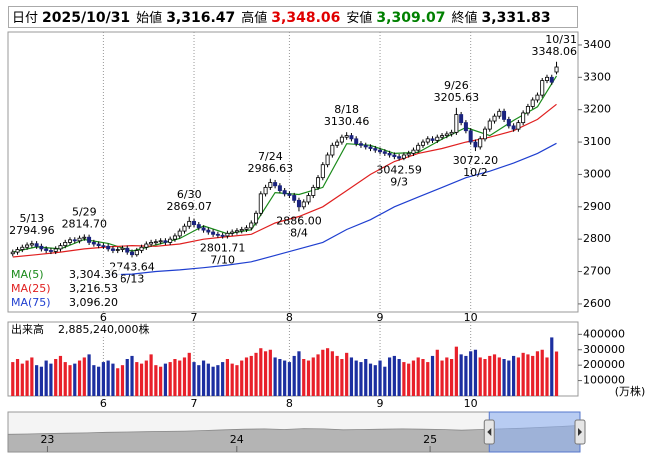 The height and width of the screenshot is (470, 653). I want to click on handle-arrow, so click(489, 432).